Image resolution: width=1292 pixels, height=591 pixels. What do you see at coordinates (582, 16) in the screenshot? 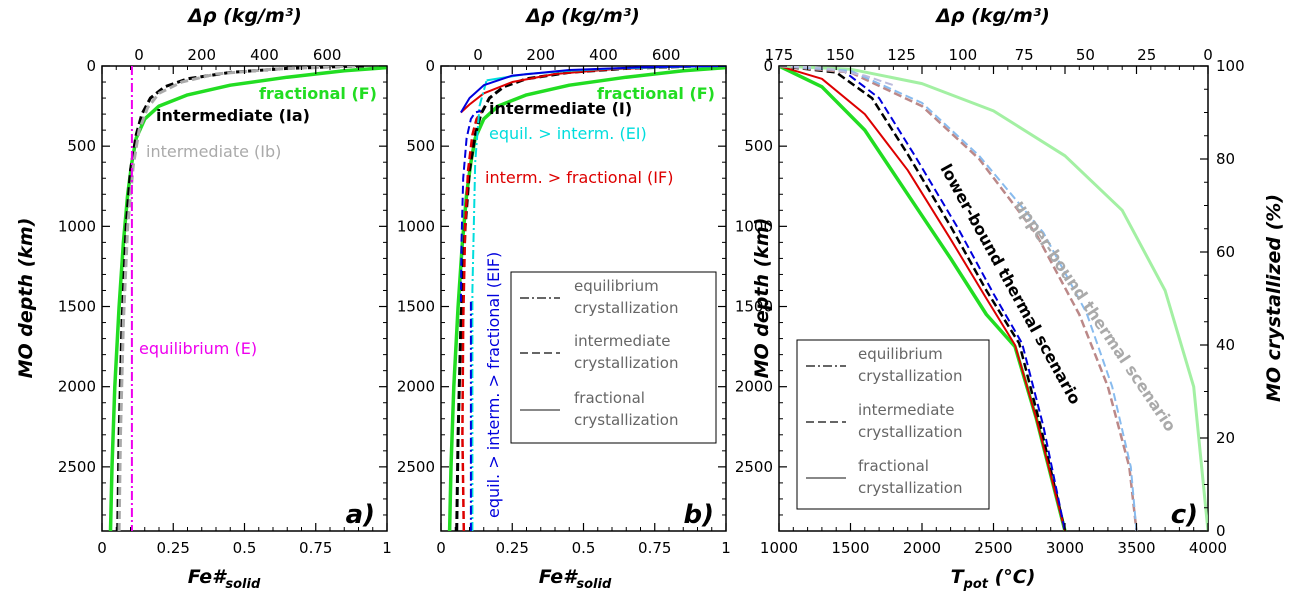
I see `panel-b-top-xlabel: Δρ (kg/m³)` at bounding box center [582, 16].